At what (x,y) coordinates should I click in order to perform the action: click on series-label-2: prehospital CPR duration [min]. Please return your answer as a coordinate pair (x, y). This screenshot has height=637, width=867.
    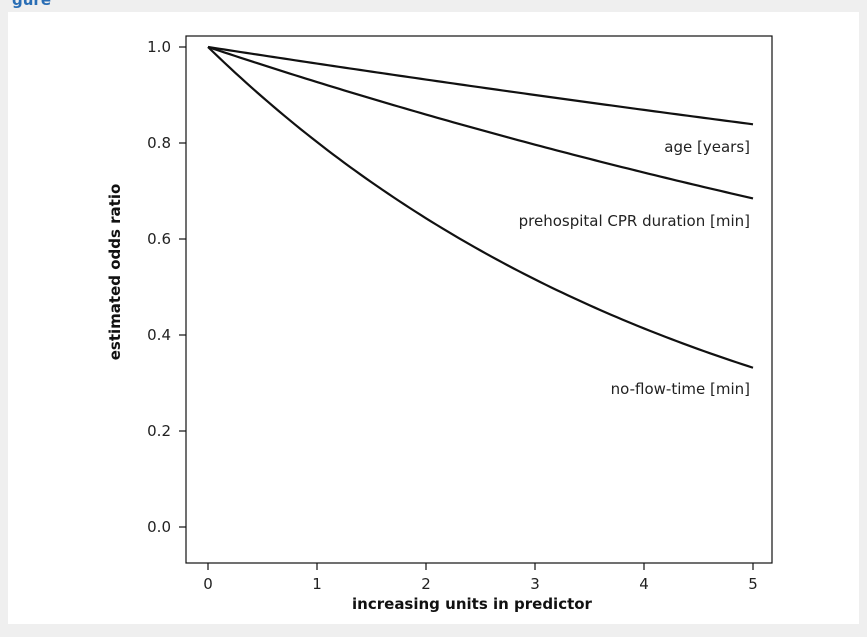
    Looking at the image, I should click on (634, 221).